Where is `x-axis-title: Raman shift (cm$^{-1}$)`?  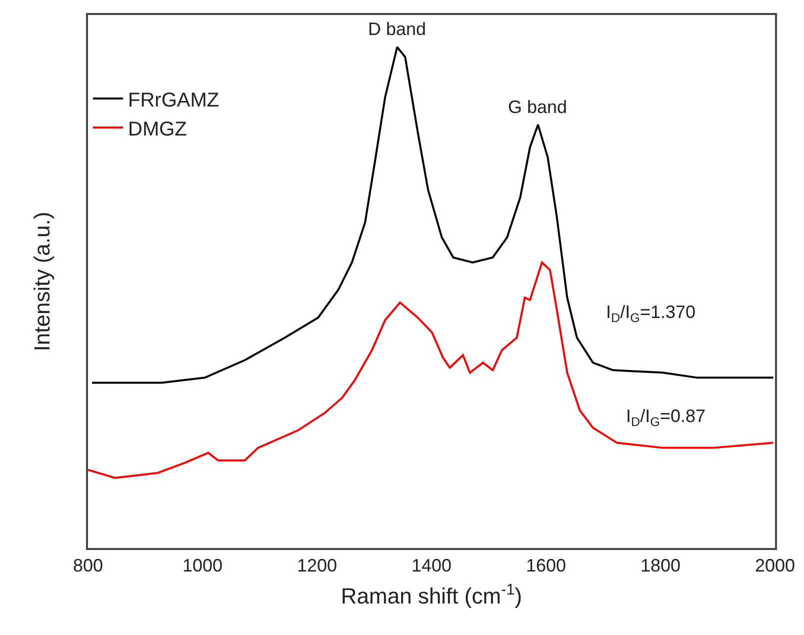
x-axis-title: Raman shift (cm$^{-1}$) is located at coordinates (431, 595).